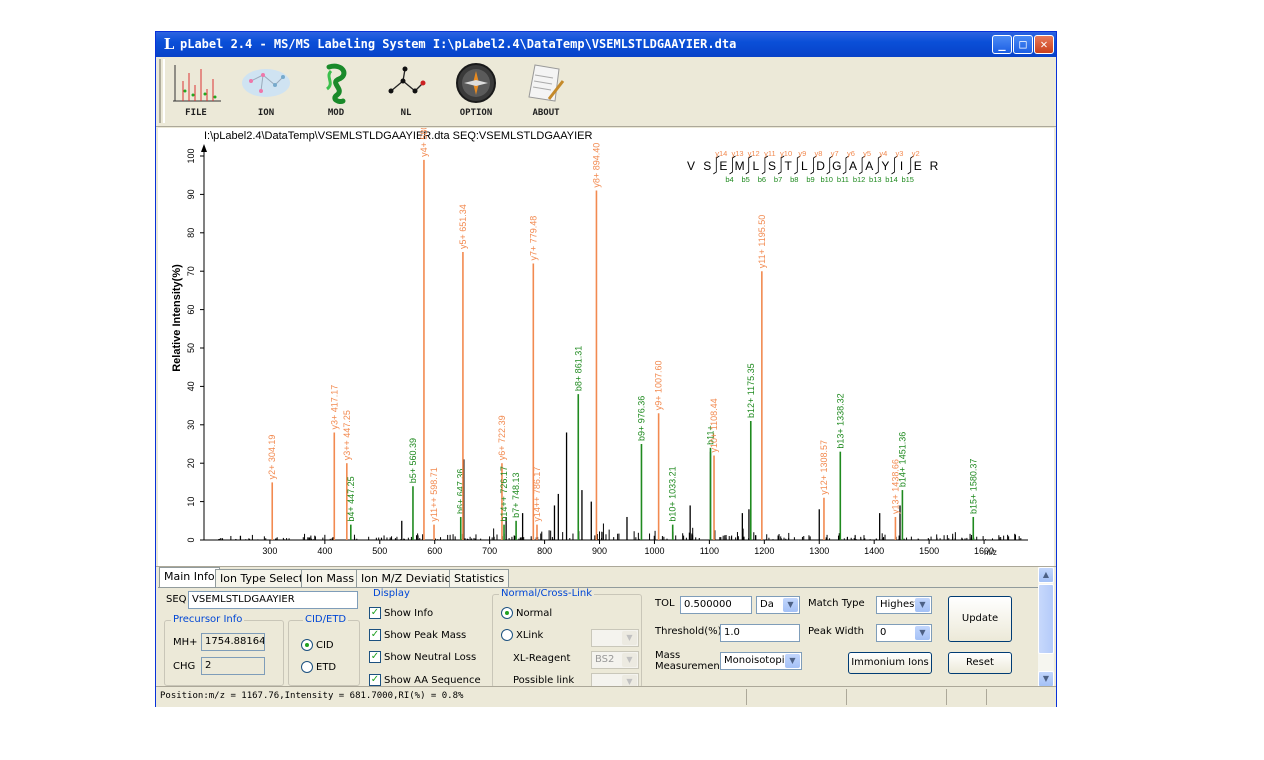  Describe the element at coordinates (544, 551) in the screenshot. I see `x-tick-label: 800` at that location.